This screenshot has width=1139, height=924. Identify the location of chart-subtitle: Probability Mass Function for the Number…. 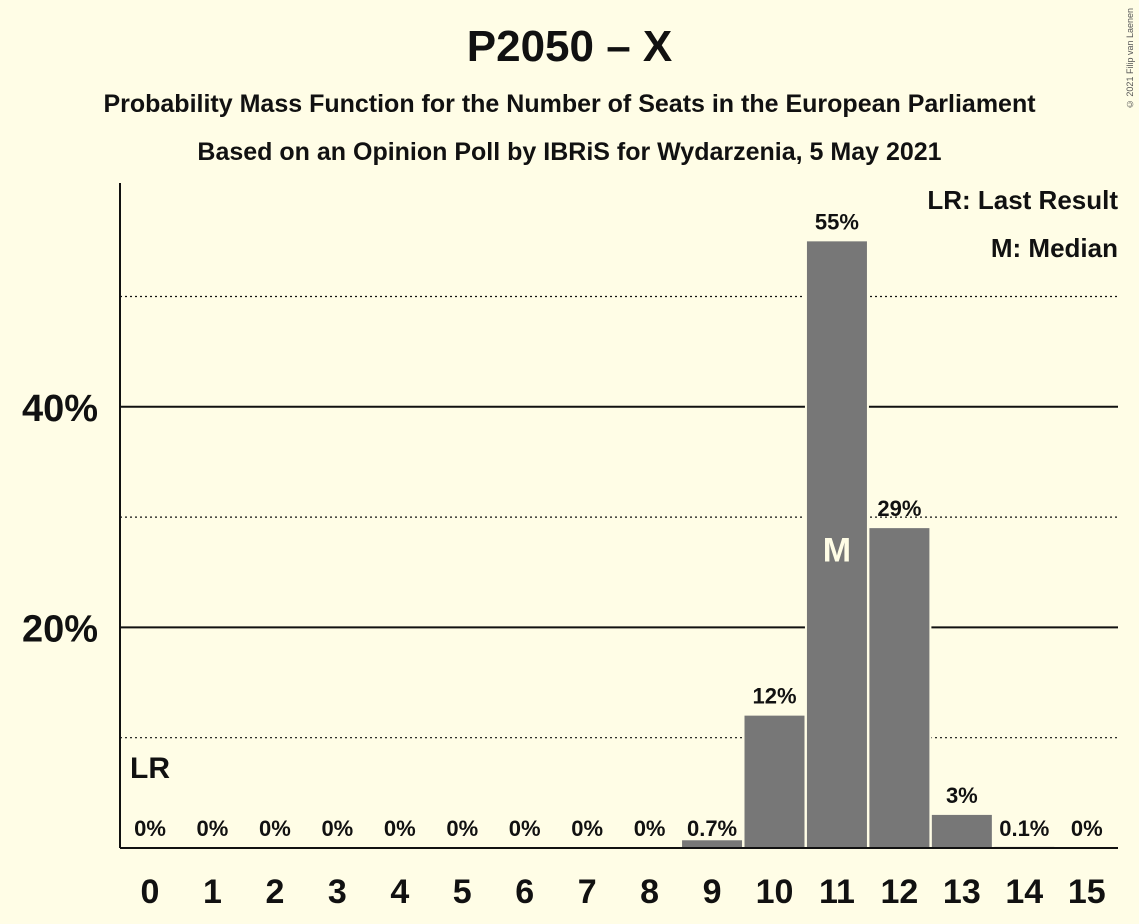
(569, 104).